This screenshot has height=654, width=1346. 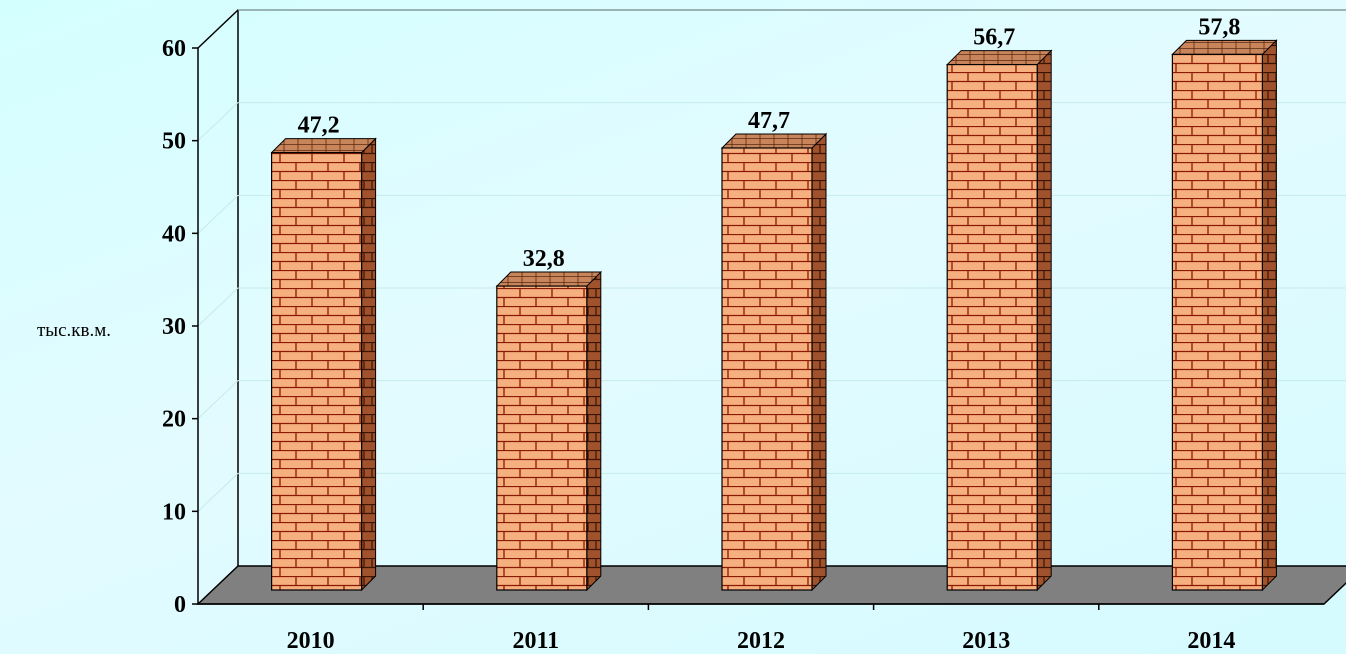 I want to click on x-tick-label: 2012, so click(x=761, y=641).